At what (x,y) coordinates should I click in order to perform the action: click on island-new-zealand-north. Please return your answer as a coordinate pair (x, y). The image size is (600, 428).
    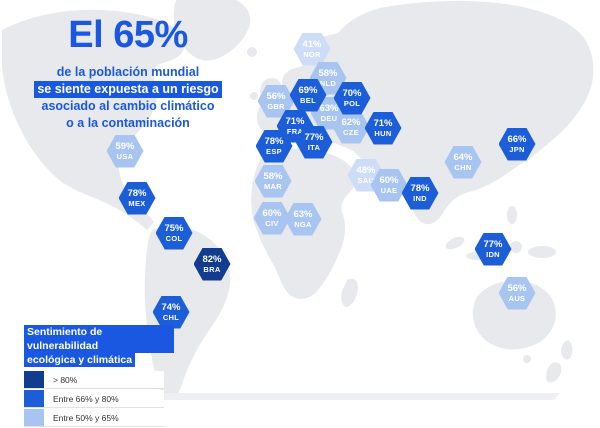
    Looking at the image, I should click on (567, 350).